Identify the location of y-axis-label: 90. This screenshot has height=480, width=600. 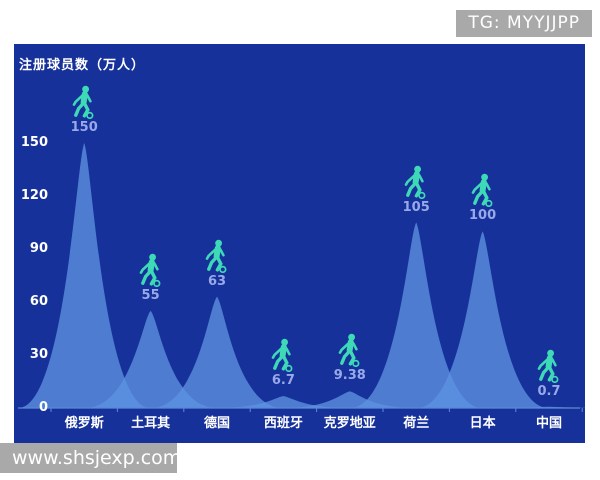
(38, 248).